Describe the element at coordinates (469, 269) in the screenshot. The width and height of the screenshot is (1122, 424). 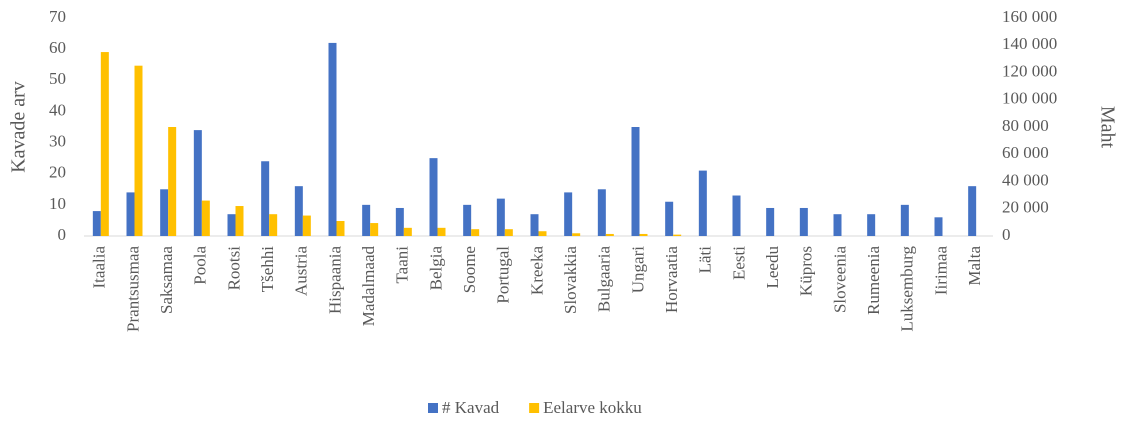
I see `x-tick-label: Soome` at that location.